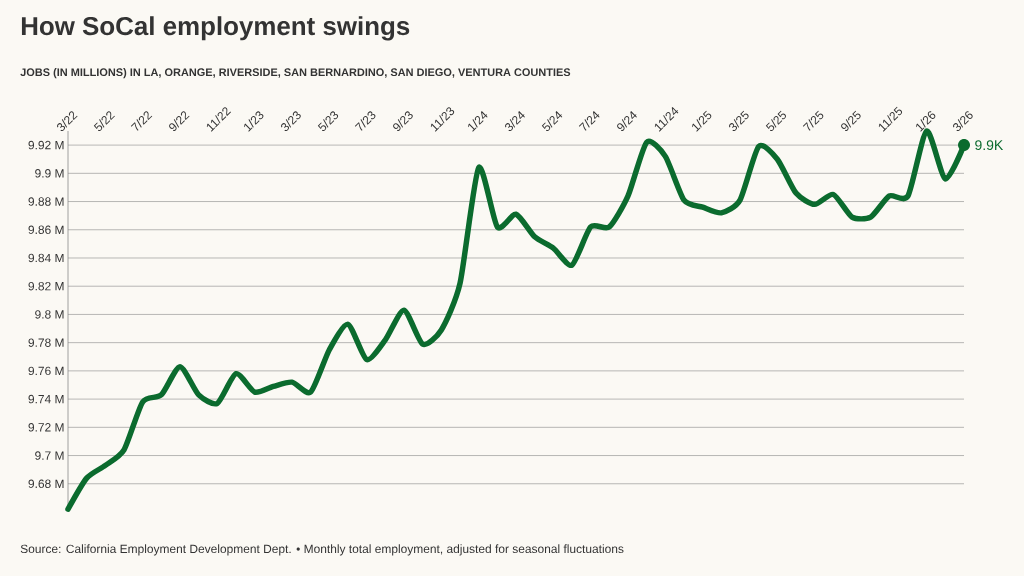 This screenshot has width=1024, height=576. What do you see at coordinates (552, 121) in the screenshot?
I see `x-tick-label: 5/24` at bounding box center [552, 121].